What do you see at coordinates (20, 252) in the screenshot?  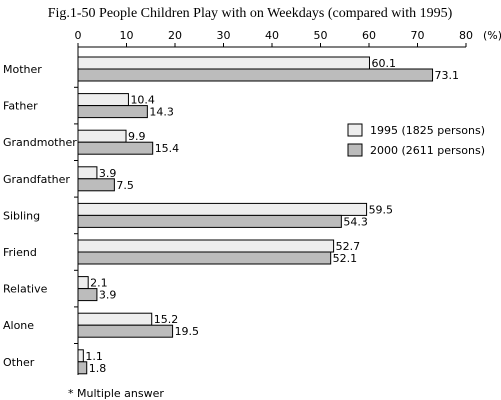 I see `category-label: Friend` at bounding box center [20, 252].